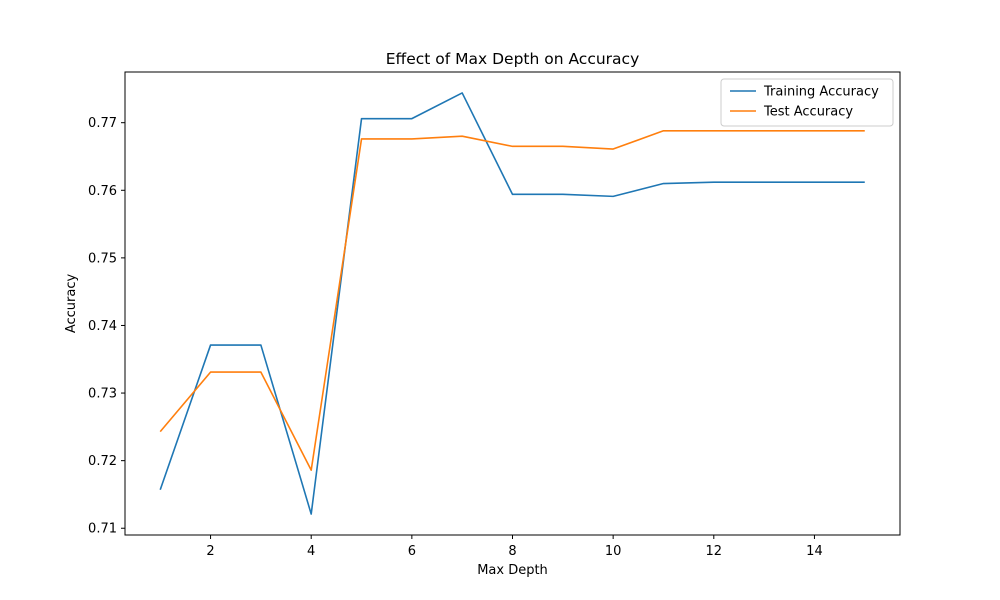  What do you see at coordinates (102, 326) in the screenshot?
I see `y-tick-label: 0.74` at bounding box center [102, 326].